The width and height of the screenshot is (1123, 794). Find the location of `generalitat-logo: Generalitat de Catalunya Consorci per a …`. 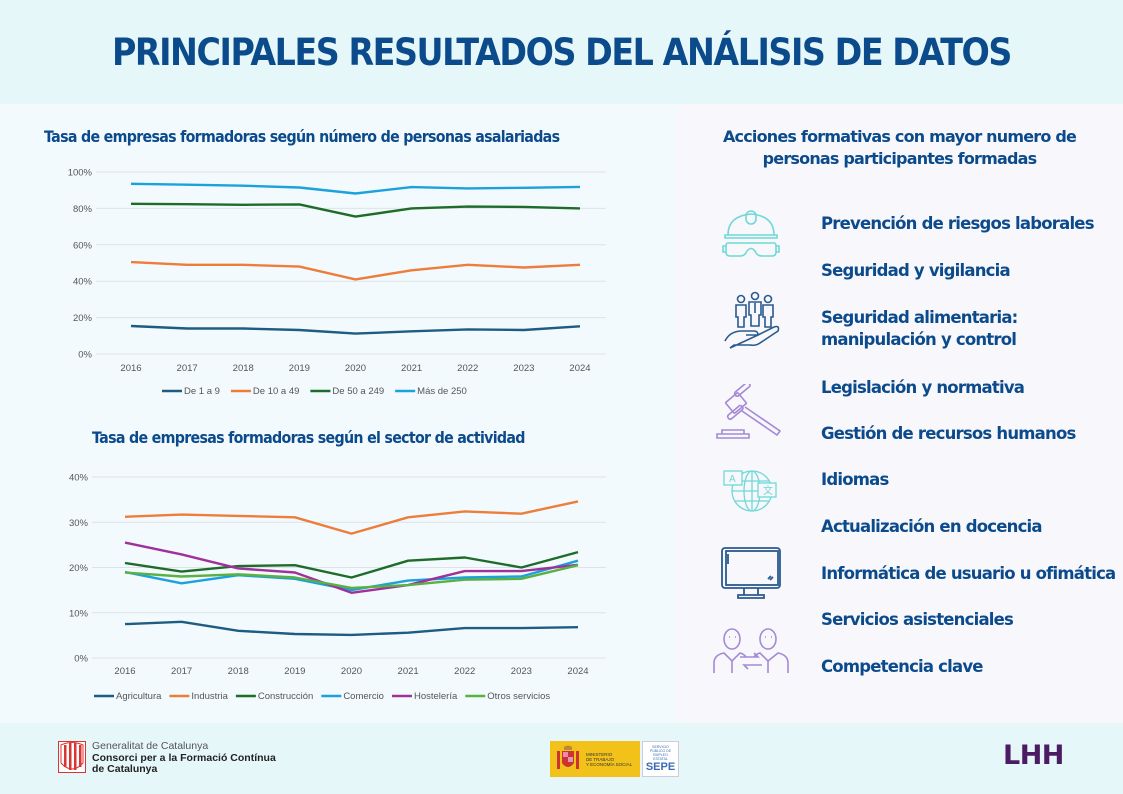

generalitat-logo: Generalitat de Catalunya Consorci per a … is located at coordinates (167, 758).